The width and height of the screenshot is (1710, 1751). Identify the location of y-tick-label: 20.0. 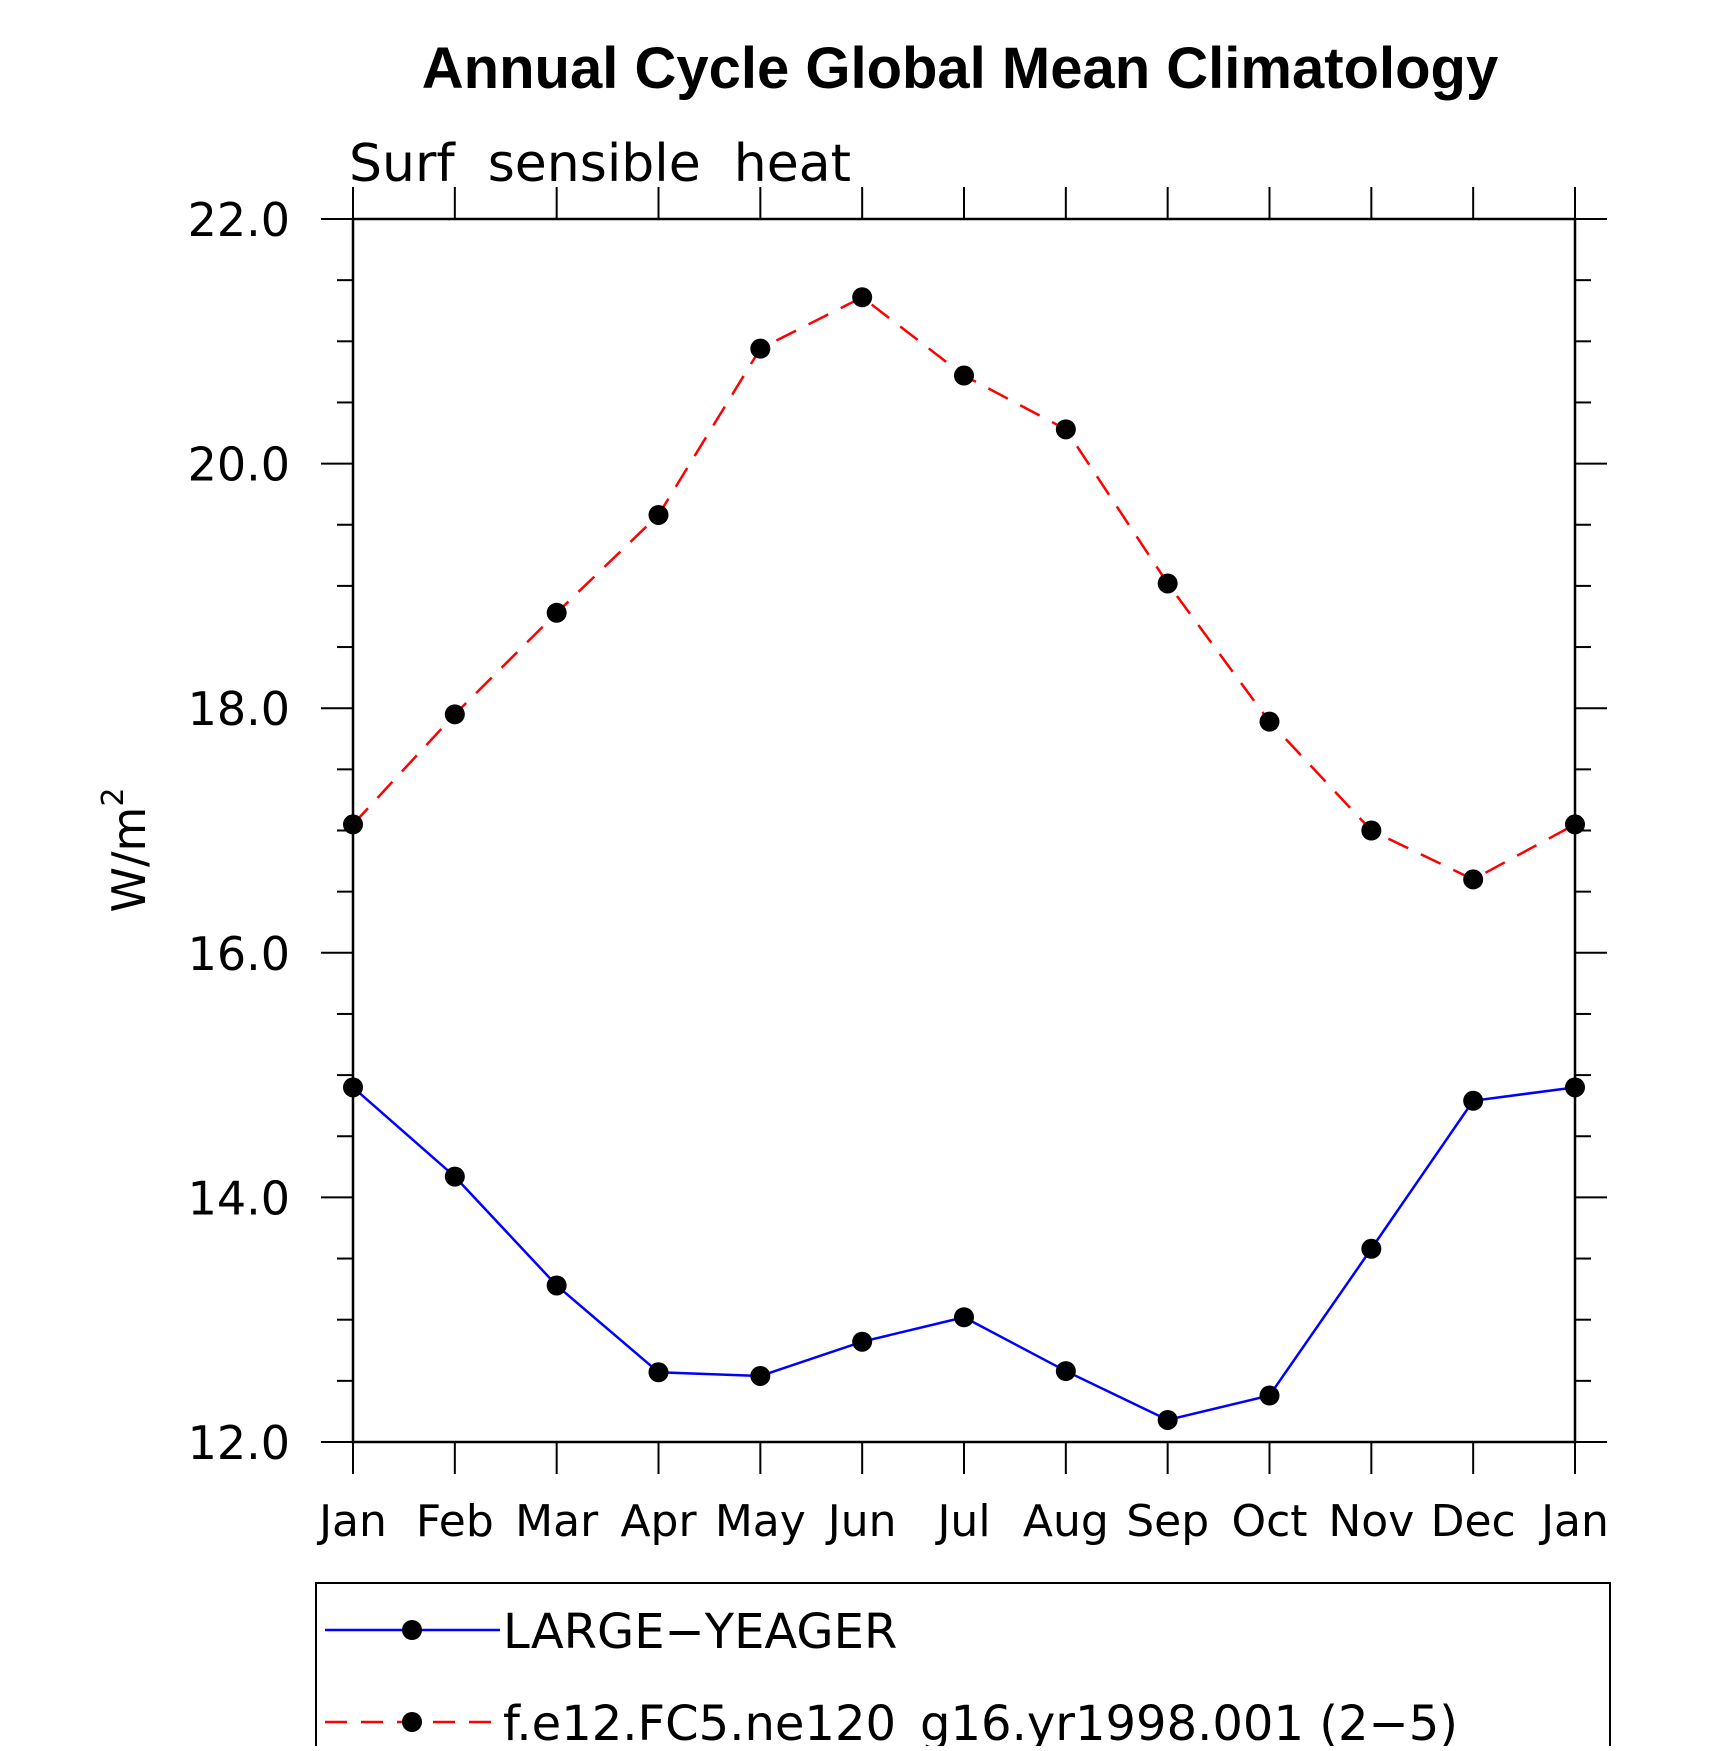
(239, 465).